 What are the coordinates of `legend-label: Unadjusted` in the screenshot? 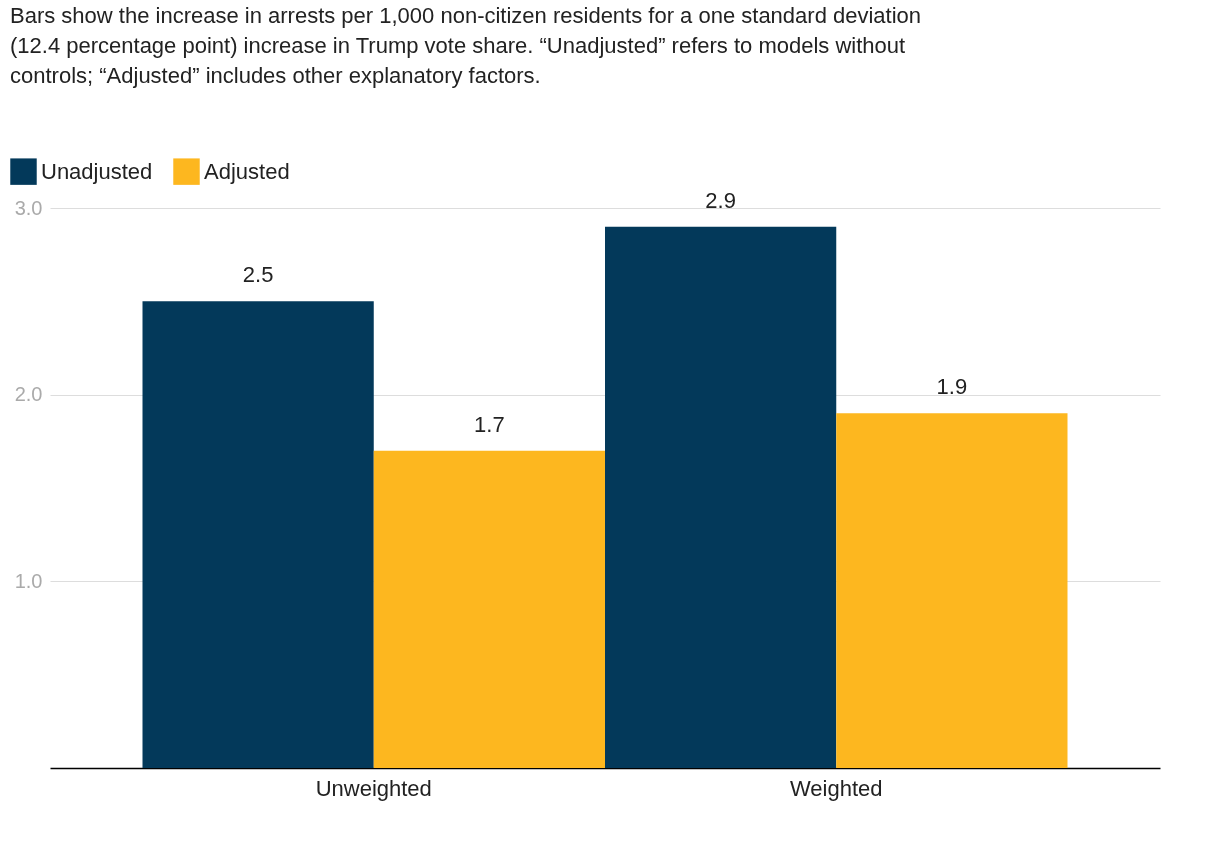 It's located at (97, 171).